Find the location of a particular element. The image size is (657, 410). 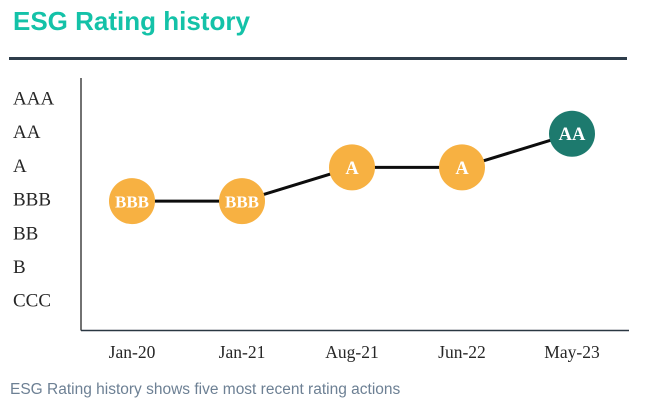

y-axis-tick-label: BBB is located at coordinates (32, 200).